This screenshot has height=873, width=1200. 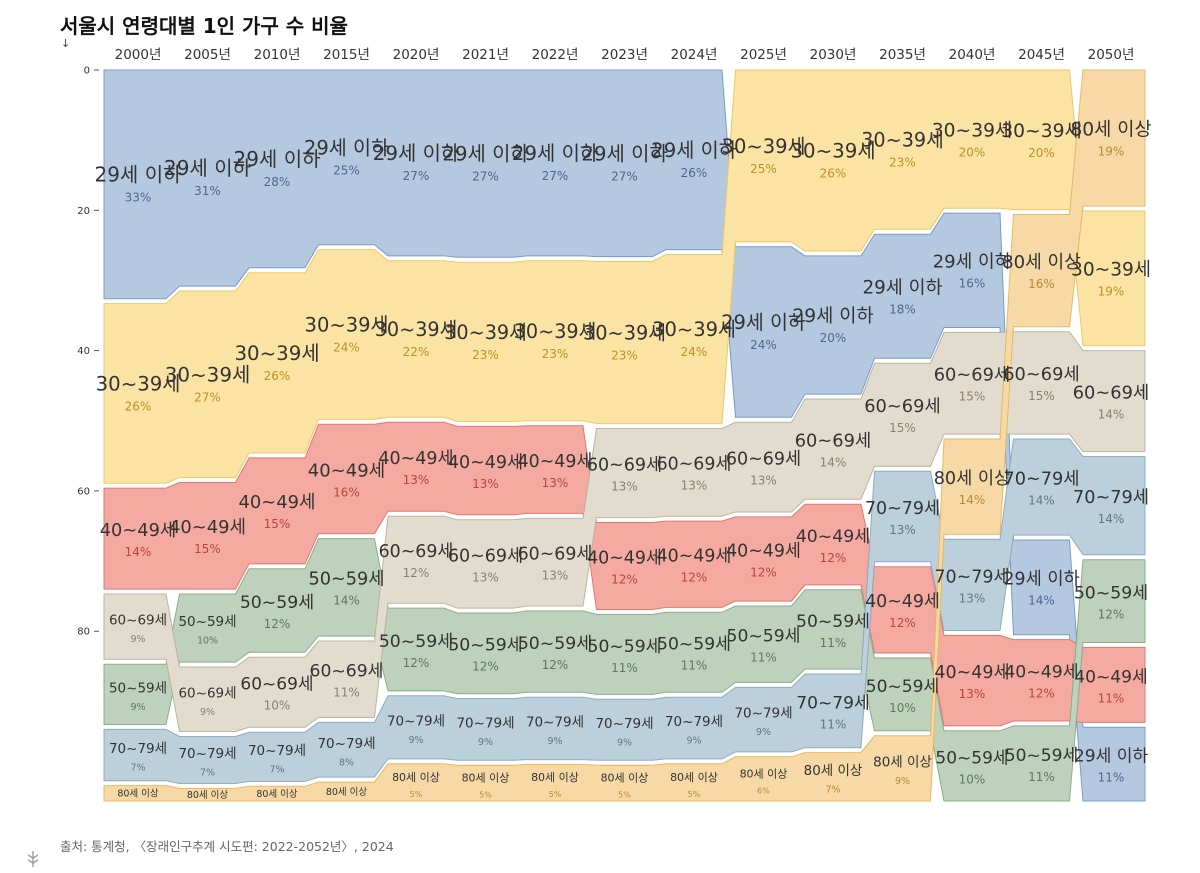 What do you see at coordinates (83, 211) in the screenshot?
I see `y-tick-label: 20` at bounding box center [83, 211].